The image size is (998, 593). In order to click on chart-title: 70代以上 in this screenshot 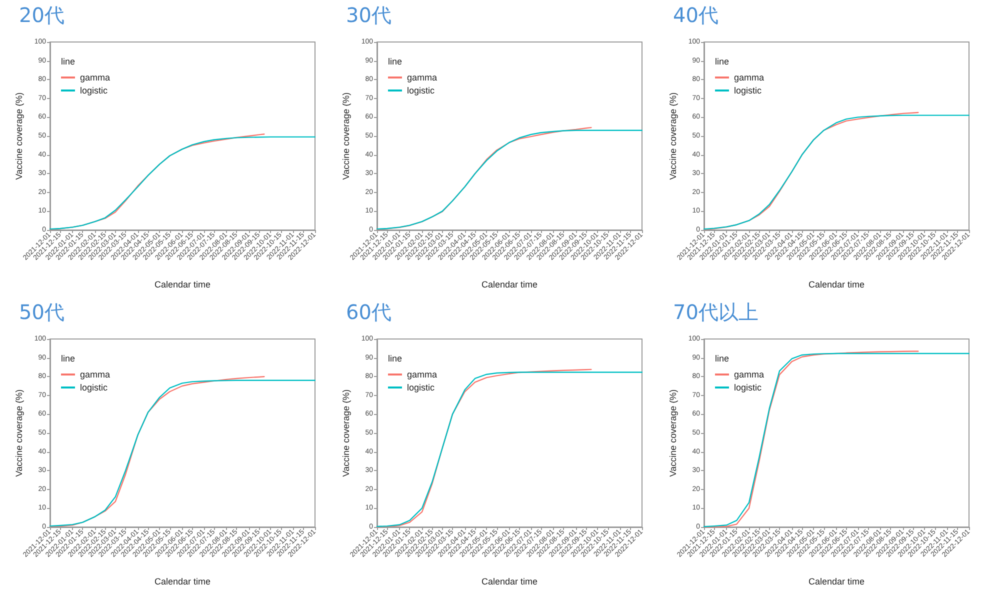, I will do `click(715, 312)`.